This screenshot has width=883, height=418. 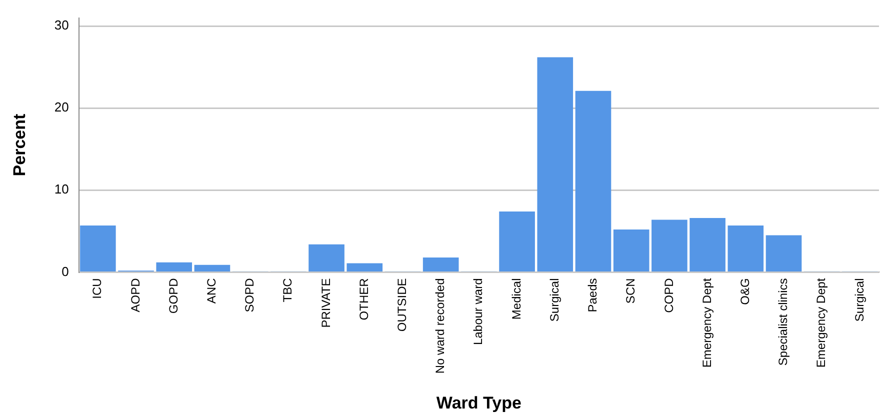 What do you see at coordinates (325, 303) in the screenshot?
I see `x-tick-label: PRIVATE` at bounding box center [325, 303].